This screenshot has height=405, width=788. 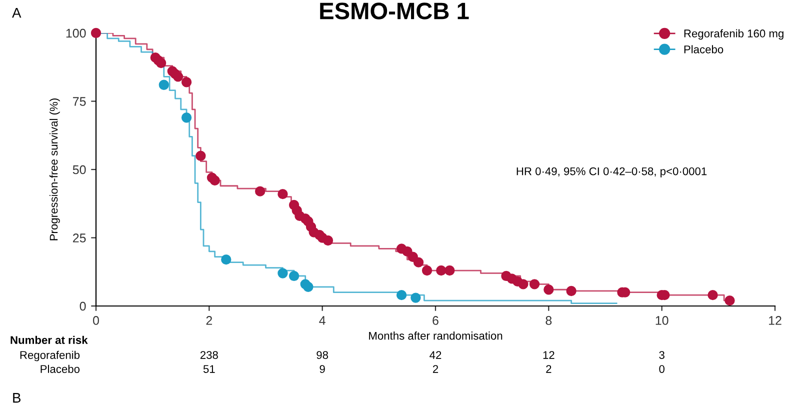 What do you see at coordinates (435, 336) in the screenshot?
I see `x-axis-title: Months after randomisation` at bounding box center [435, 336].